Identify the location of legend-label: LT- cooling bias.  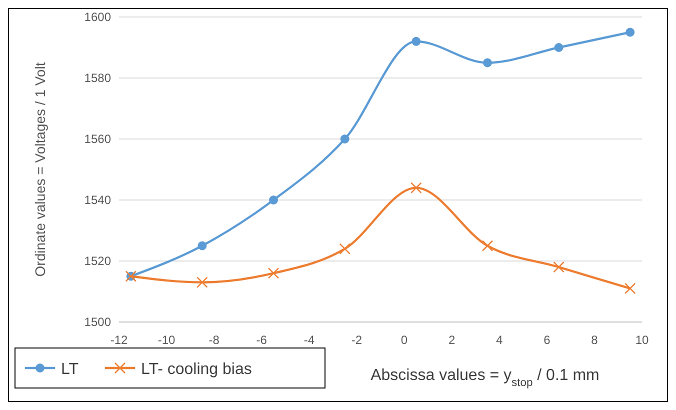
(196, 369).